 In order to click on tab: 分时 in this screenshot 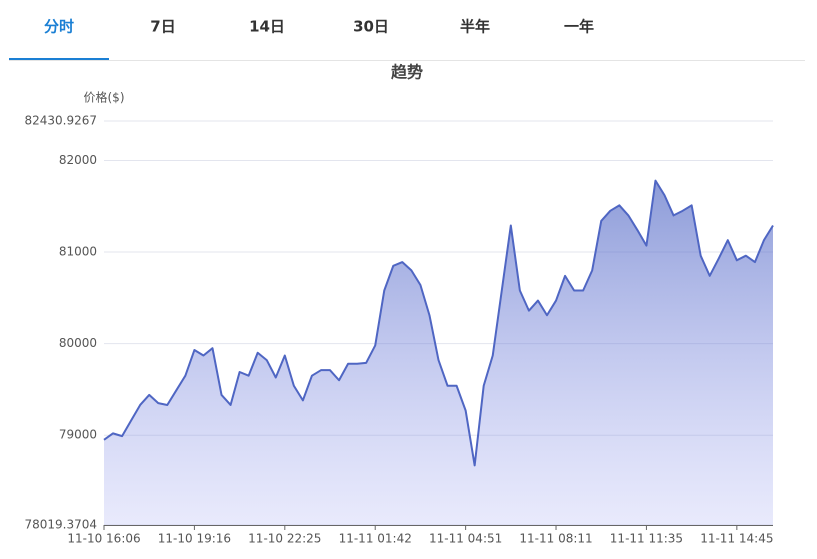, I will do `click(59, 27)`.